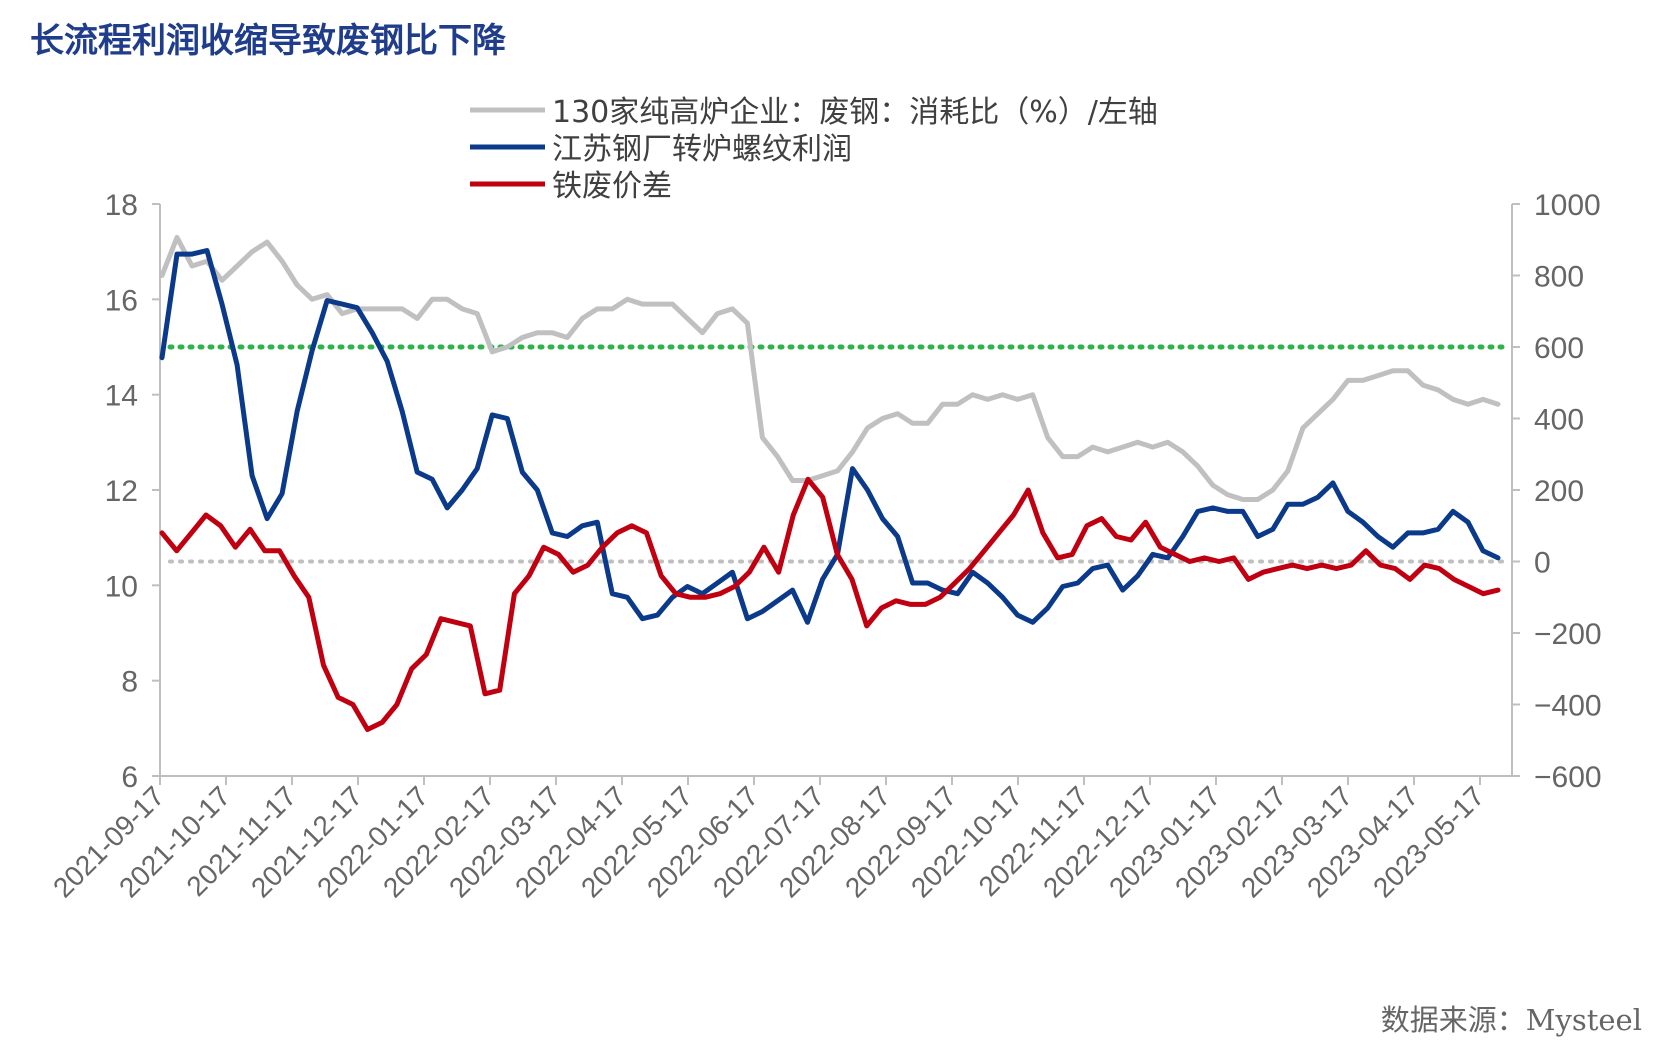 This screenshot has width=1656, height=1049. What do you see at coordinates (1567, 205) in the screenshot?
I see `right-axis-tick-label: 1000` at bounding box center [1567, 205].